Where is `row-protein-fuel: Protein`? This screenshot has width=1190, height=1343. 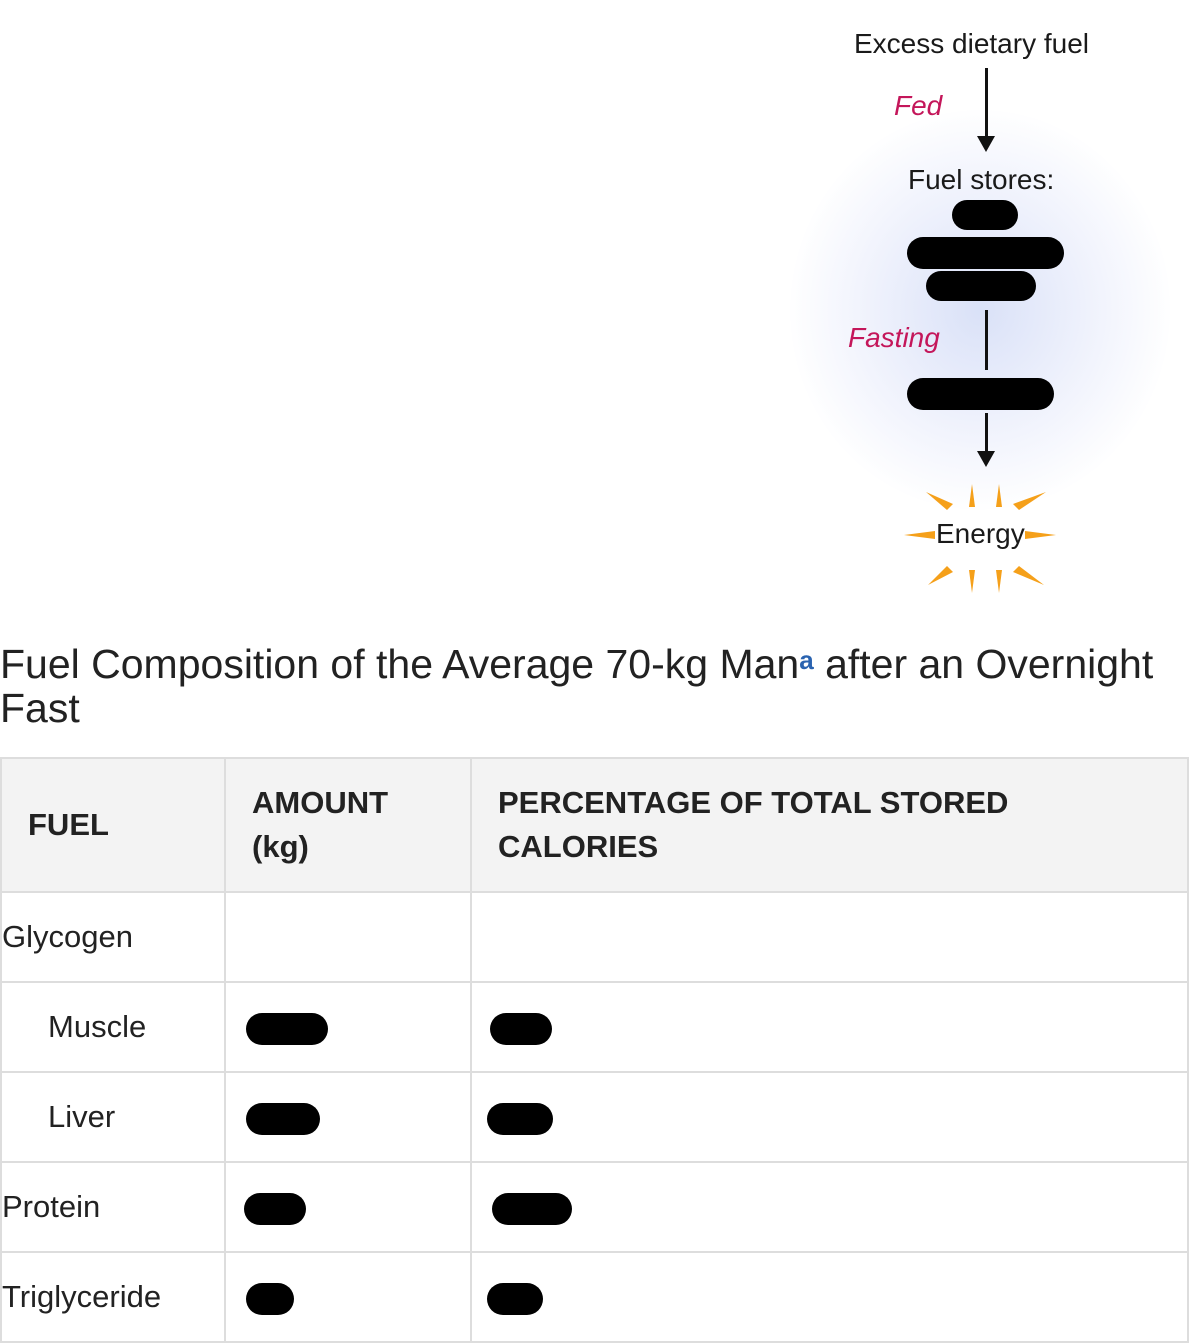 row-protein-fuel: Protein is located at coordinates (113, 1207).